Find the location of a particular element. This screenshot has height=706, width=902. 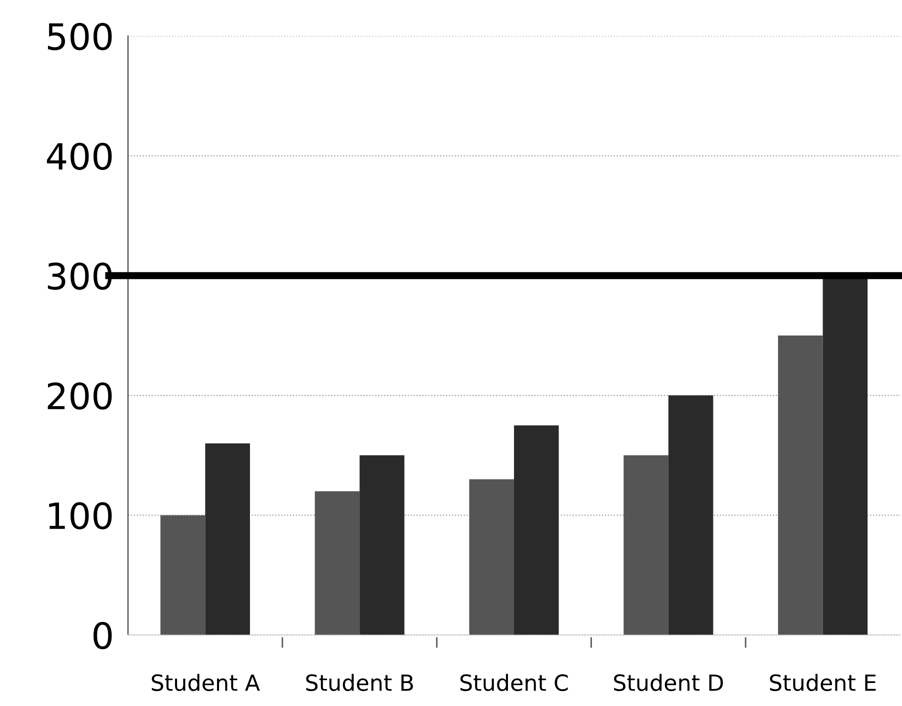

x-tick-label: Student C is located at coordinates (514, 683).